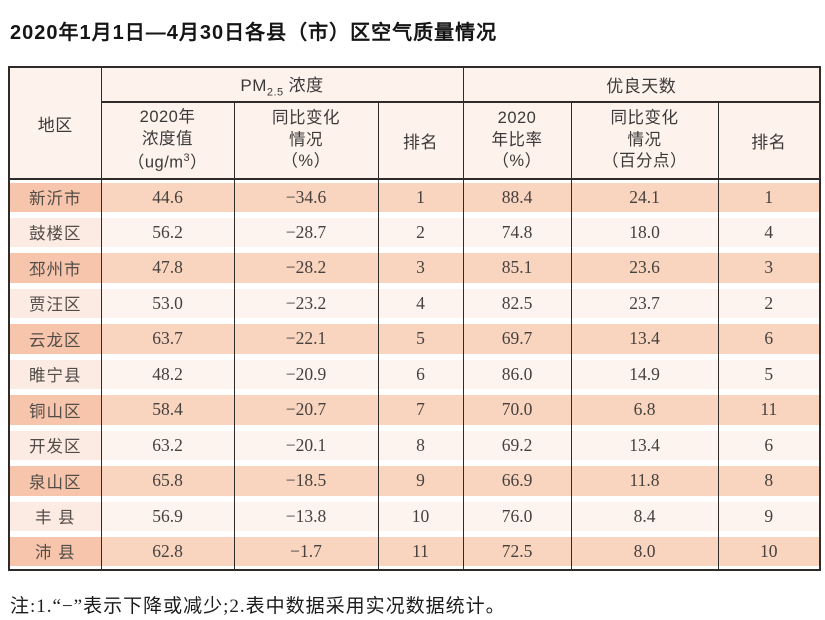 Image resolution: width=825 pixels, height=620 pixels. I want to click on region-cell: 泉山区, so click(55, 481).